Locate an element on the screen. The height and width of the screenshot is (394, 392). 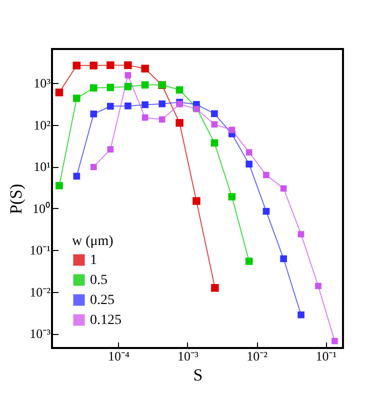
y-tick-label: 10³ is located at coordinates (42, 83).